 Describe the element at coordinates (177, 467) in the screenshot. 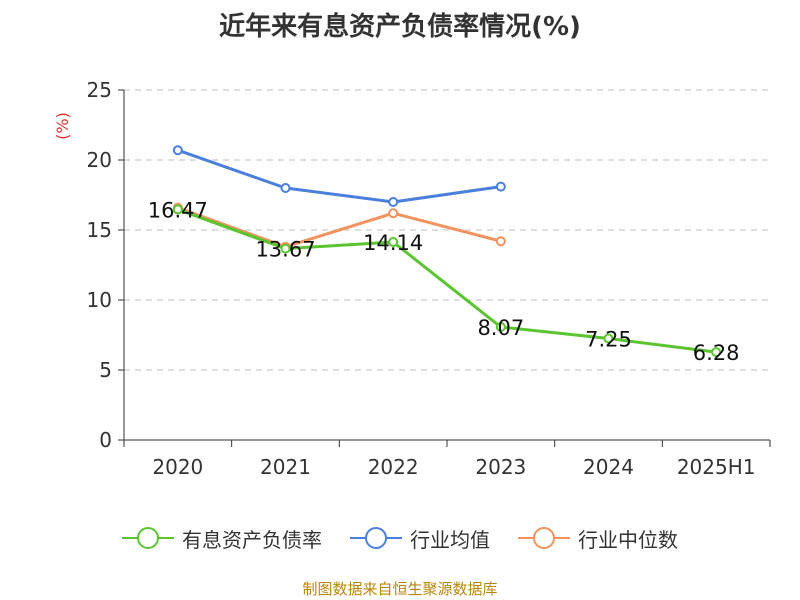

I see `x-tick-label: 2020` at that location.